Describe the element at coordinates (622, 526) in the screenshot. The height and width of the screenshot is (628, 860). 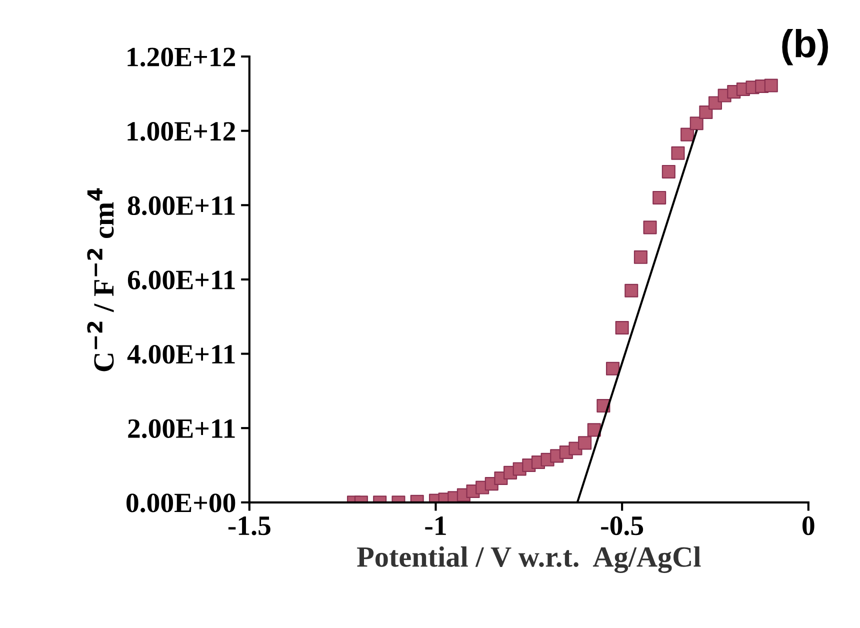
I see `x-tick-label: -0.5` at that location.